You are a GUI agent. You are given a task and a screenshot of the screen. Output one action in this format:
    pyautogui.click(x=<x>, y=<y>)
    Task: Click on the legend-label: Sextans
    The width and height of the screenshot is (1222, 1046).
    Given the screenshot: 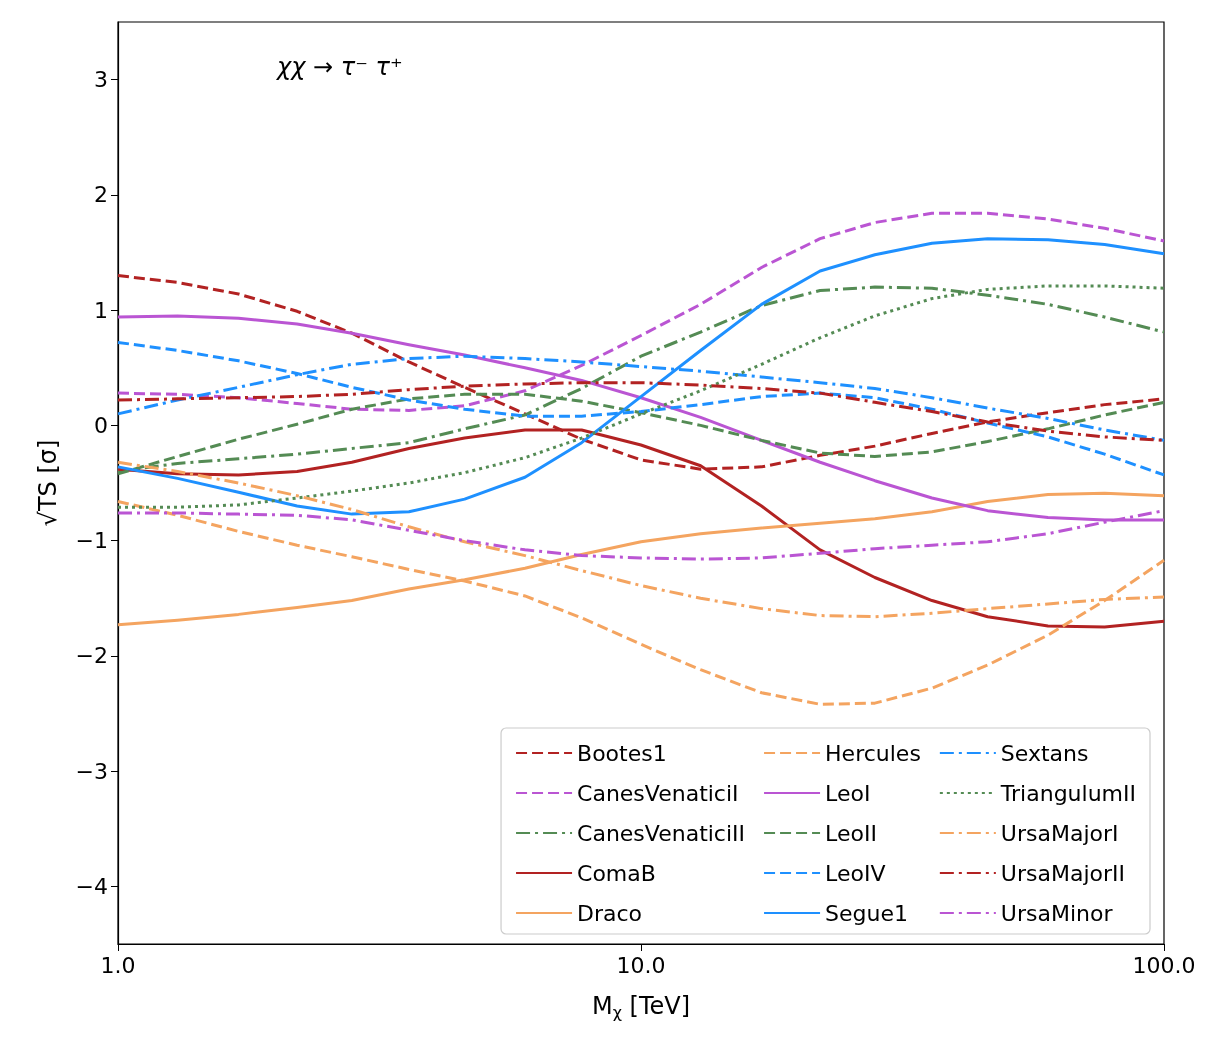 What is the action you would take?
    pyautogui.click(x=1044, y=753)
    